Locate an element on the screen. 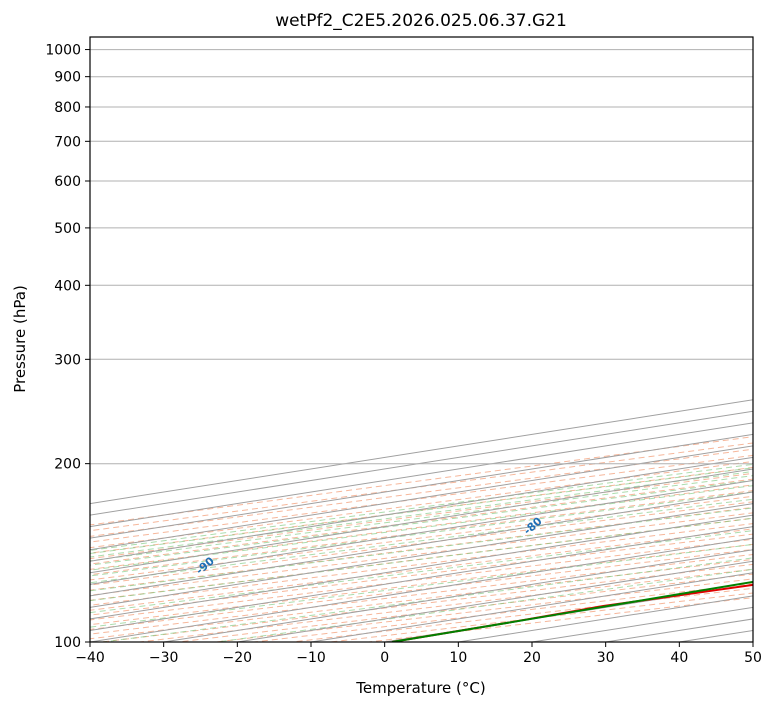  x-axis: −40 −30 −20 −10 0 10 20 30 40 50 is located at coordinates (418, 654).